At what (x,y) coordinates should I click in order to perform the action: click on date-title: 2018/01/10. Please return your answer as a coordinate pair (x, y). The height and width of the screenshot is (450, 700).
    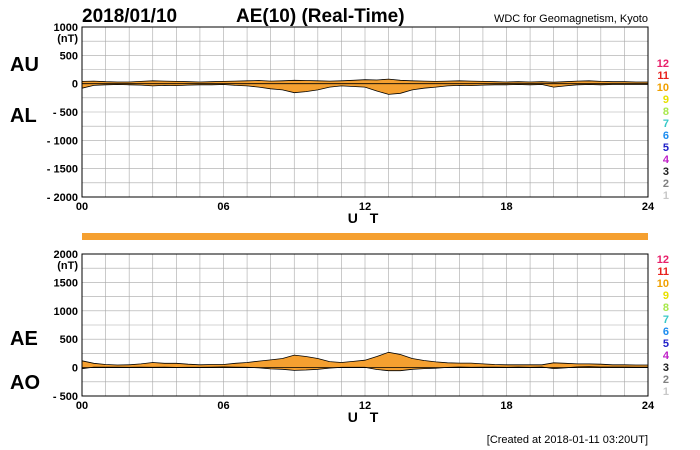
    Looking at the image, I should click on (129, 16).